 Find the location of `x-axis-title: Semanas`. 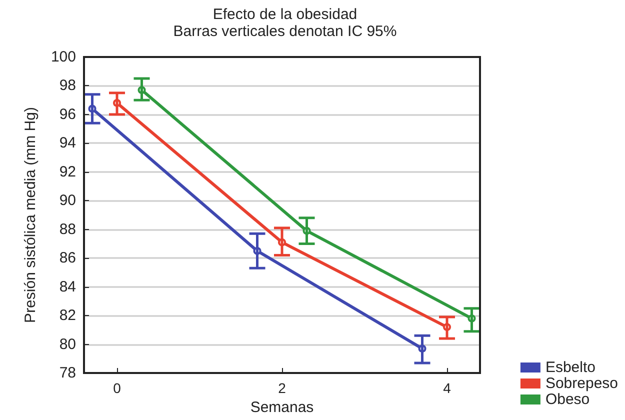

x-axis-title: Semanas is located at coordinates (282, 407).